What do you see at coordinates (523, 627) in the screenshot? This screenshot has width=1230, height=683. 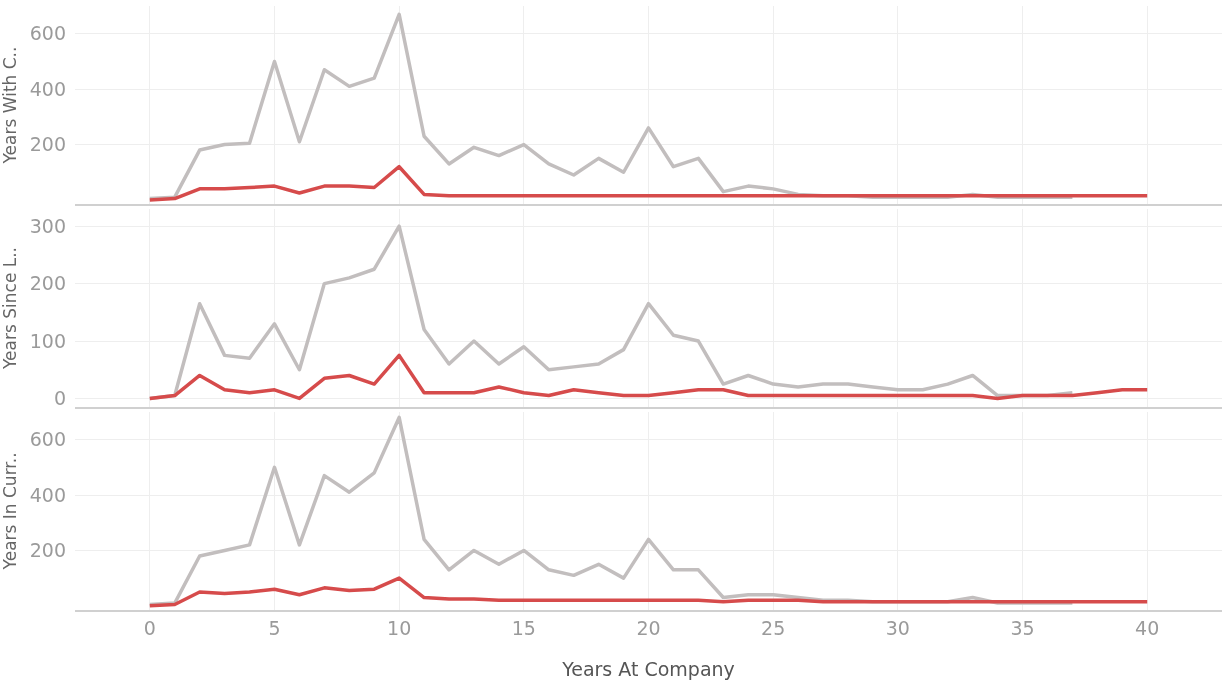 I see `x-tick-label: 15` at bounding box center [523, 627].